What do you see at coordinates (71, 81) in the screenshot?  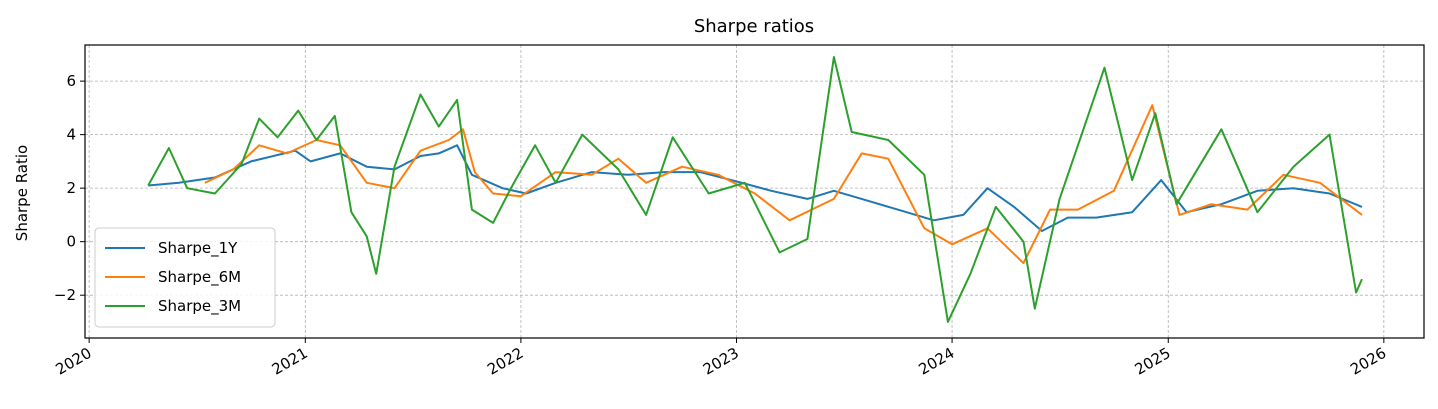 I see `y-tick-label: 6` at bounding box center [71, 81].